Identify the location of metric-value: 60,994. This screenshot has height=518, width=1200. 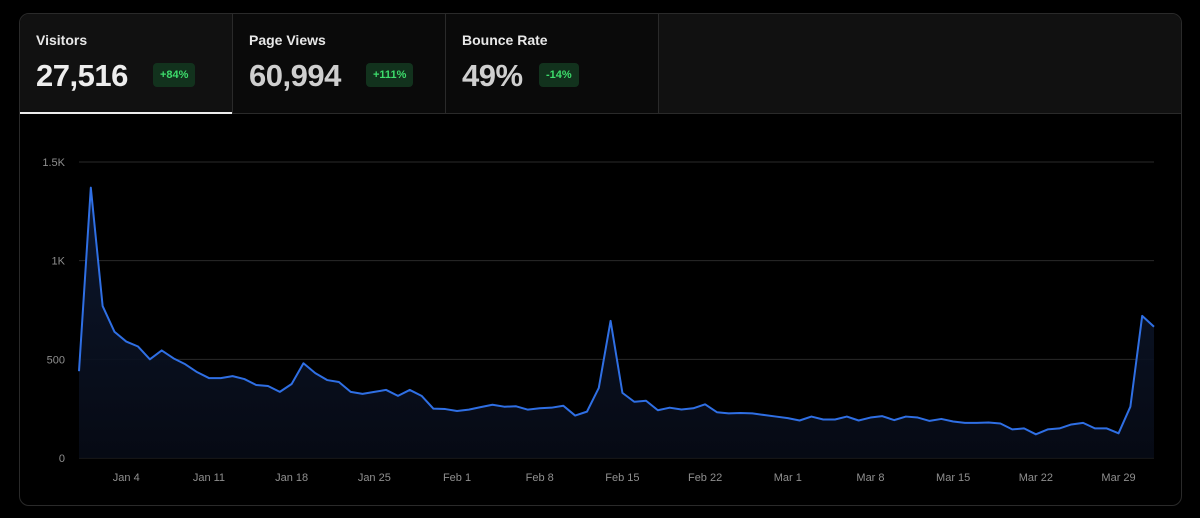
(295, 75).